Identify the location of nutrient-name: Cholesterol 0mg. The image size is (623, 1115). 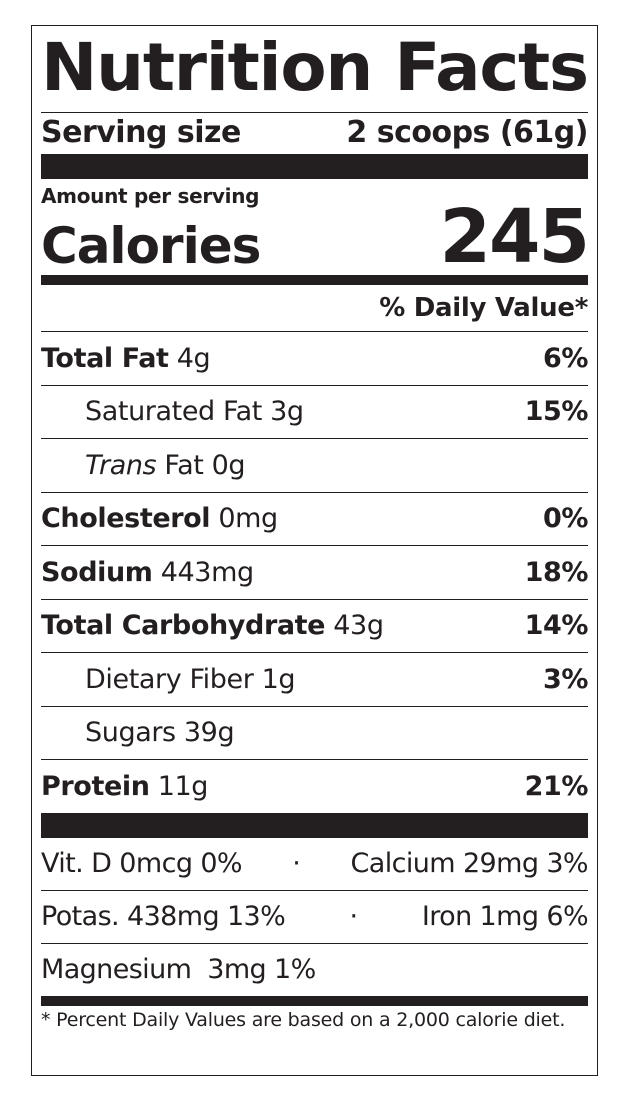
(159, 518).